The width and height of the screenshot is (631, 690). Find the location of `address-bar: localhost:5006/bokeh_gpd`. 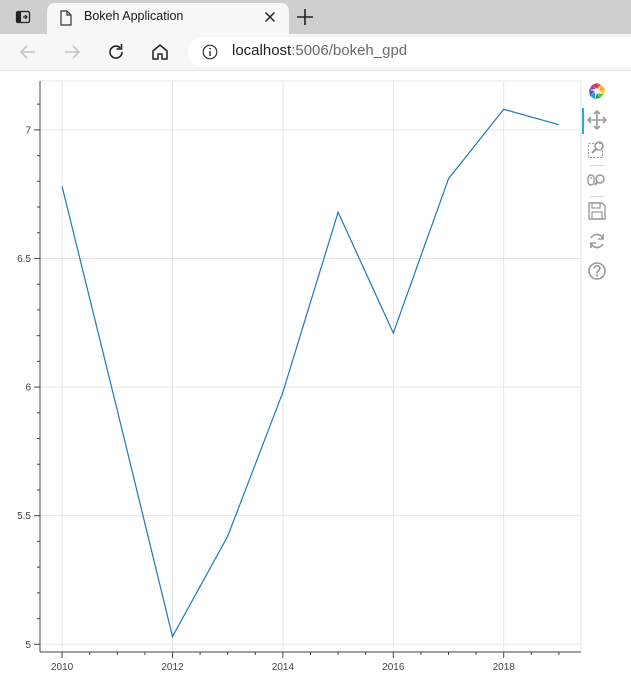

address-bar: localhost:5006/bokeh_gpd is located at coordinates (409, 52).